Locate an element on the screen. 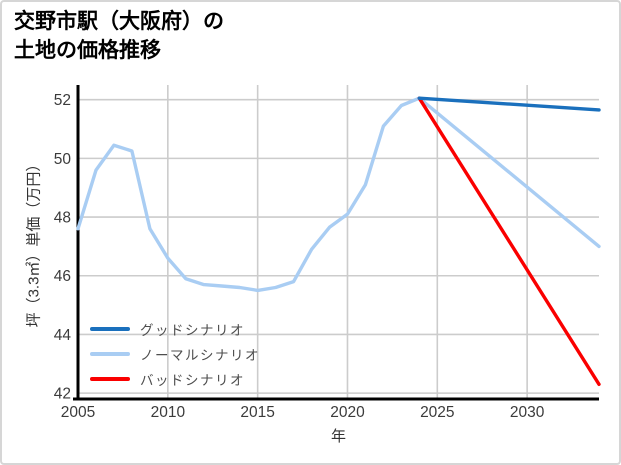 This screenshot has height=465, width=621. chart-title-line2: 土地の価格推移 is located at coordinates (87, 50).